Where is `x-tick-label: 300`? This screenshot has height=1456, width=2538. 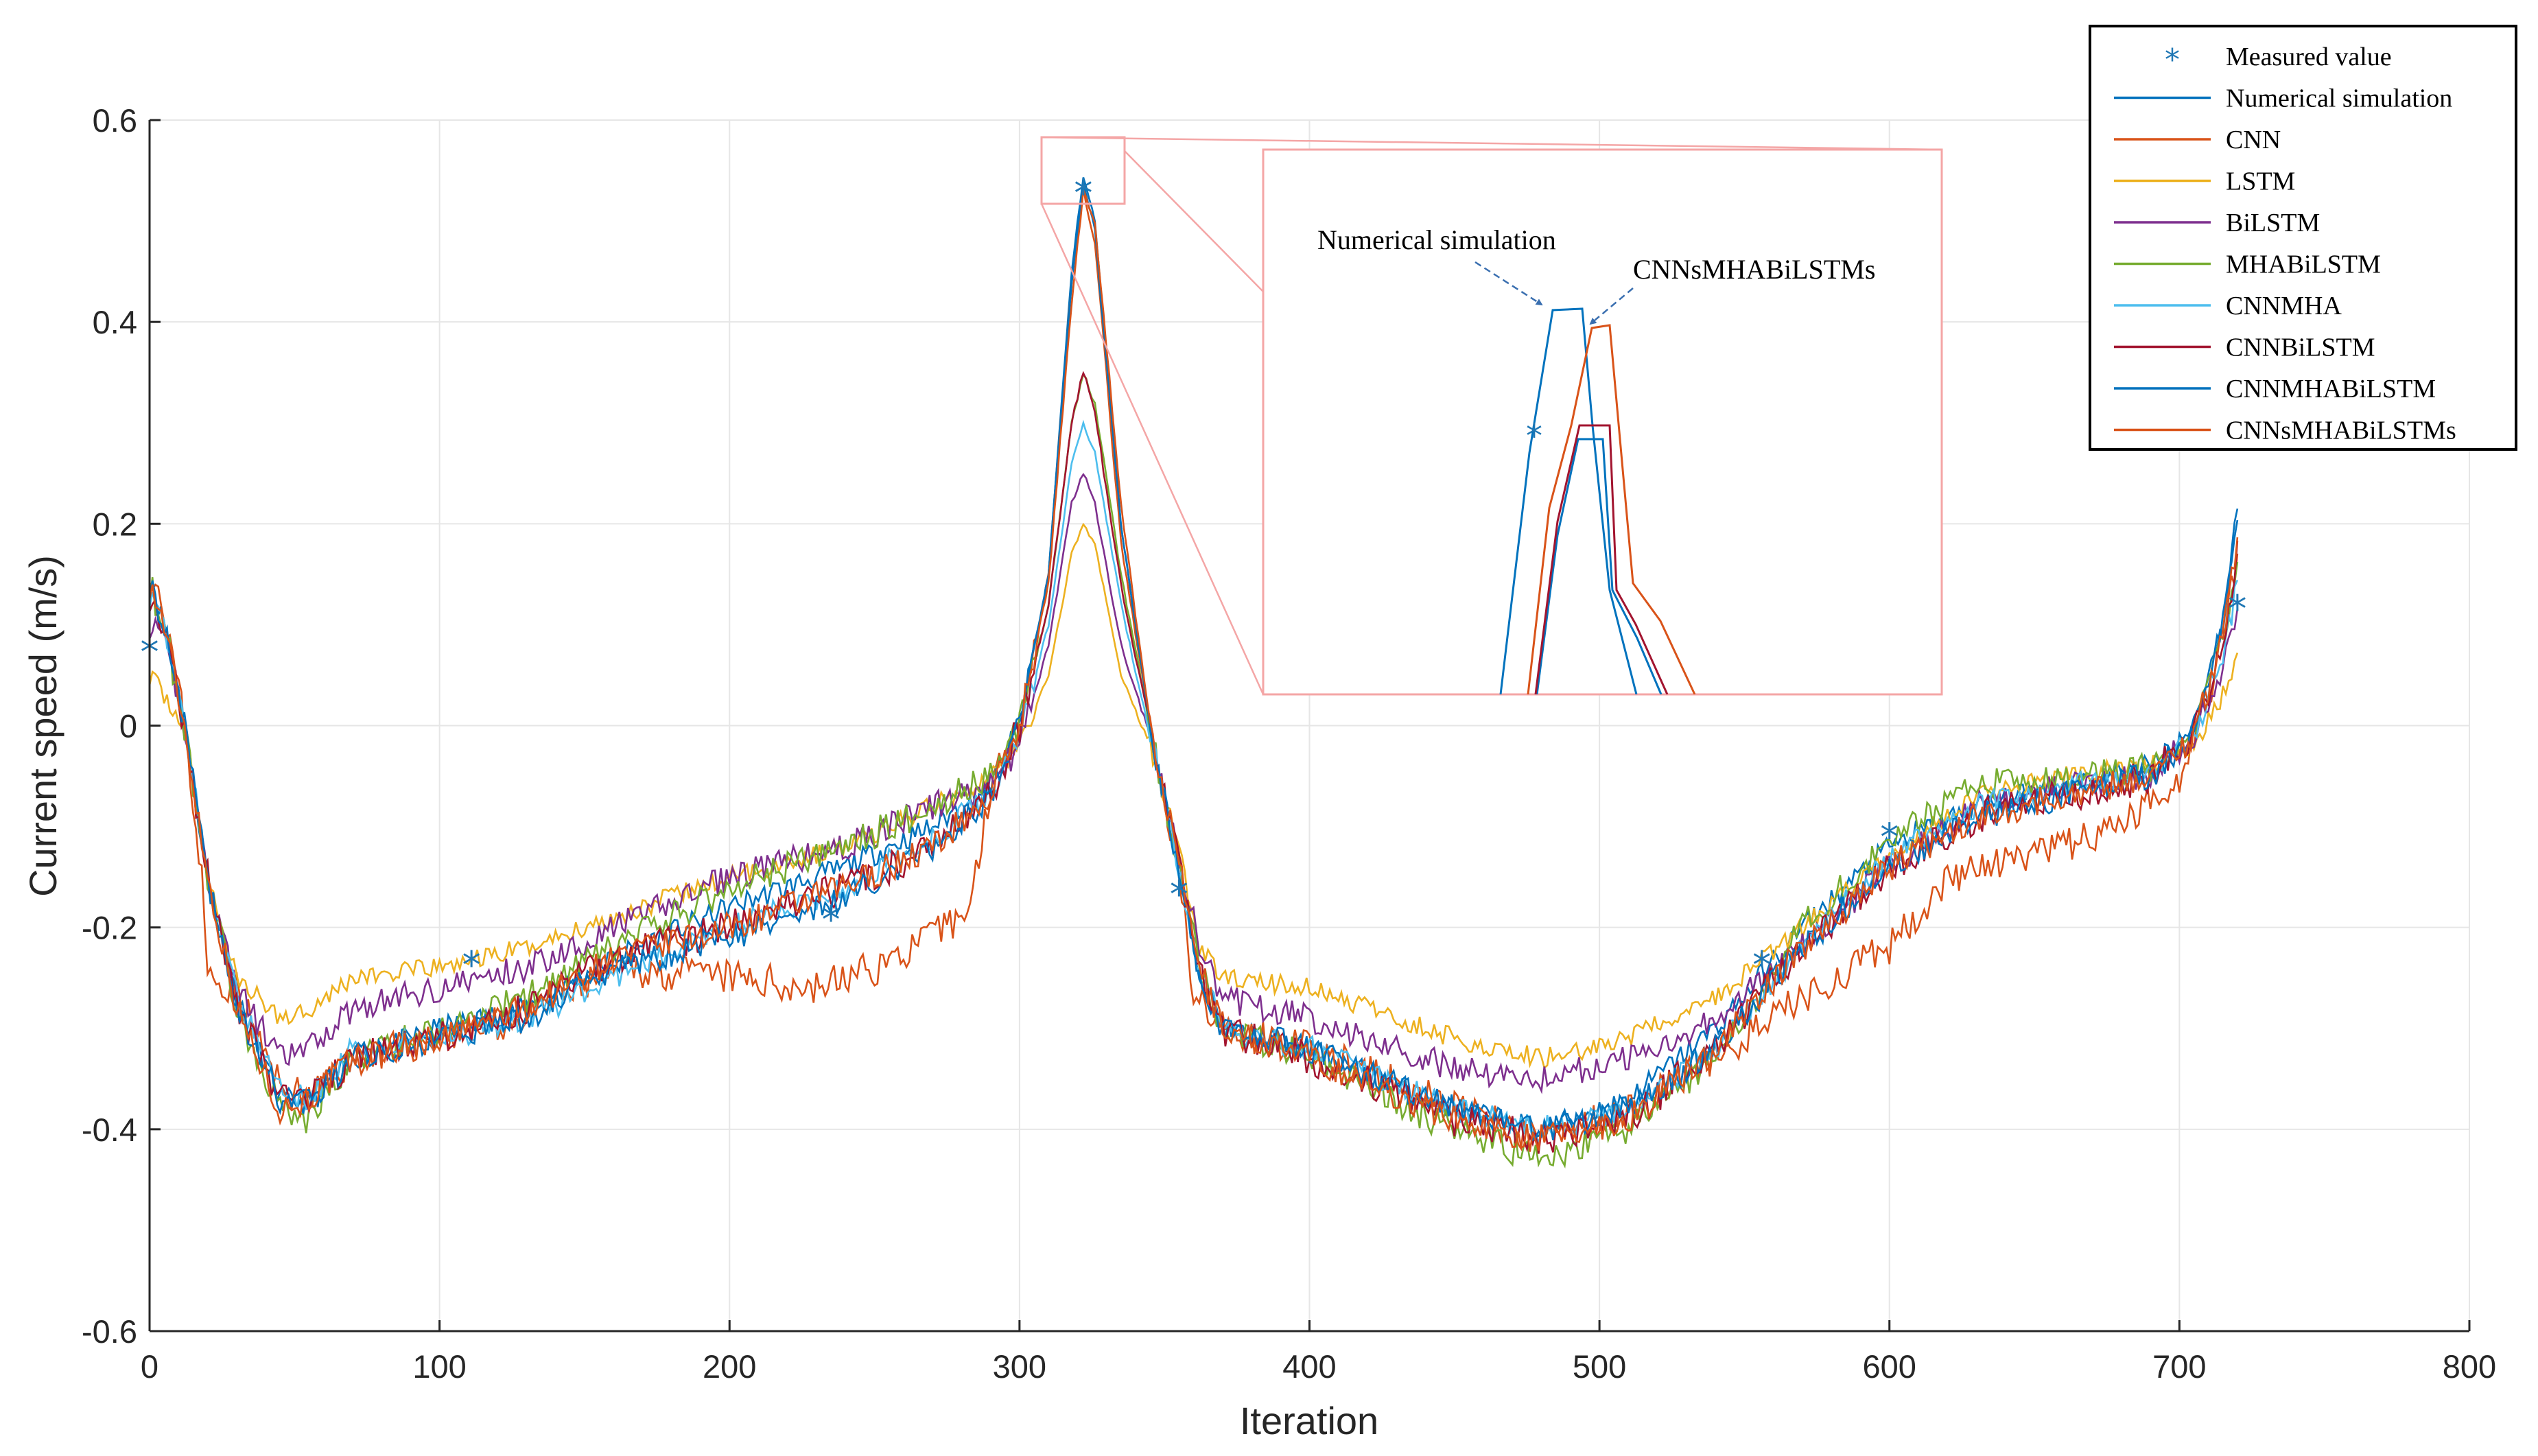
x-tick-label: 300 is located at coordinates (1020, 1366).